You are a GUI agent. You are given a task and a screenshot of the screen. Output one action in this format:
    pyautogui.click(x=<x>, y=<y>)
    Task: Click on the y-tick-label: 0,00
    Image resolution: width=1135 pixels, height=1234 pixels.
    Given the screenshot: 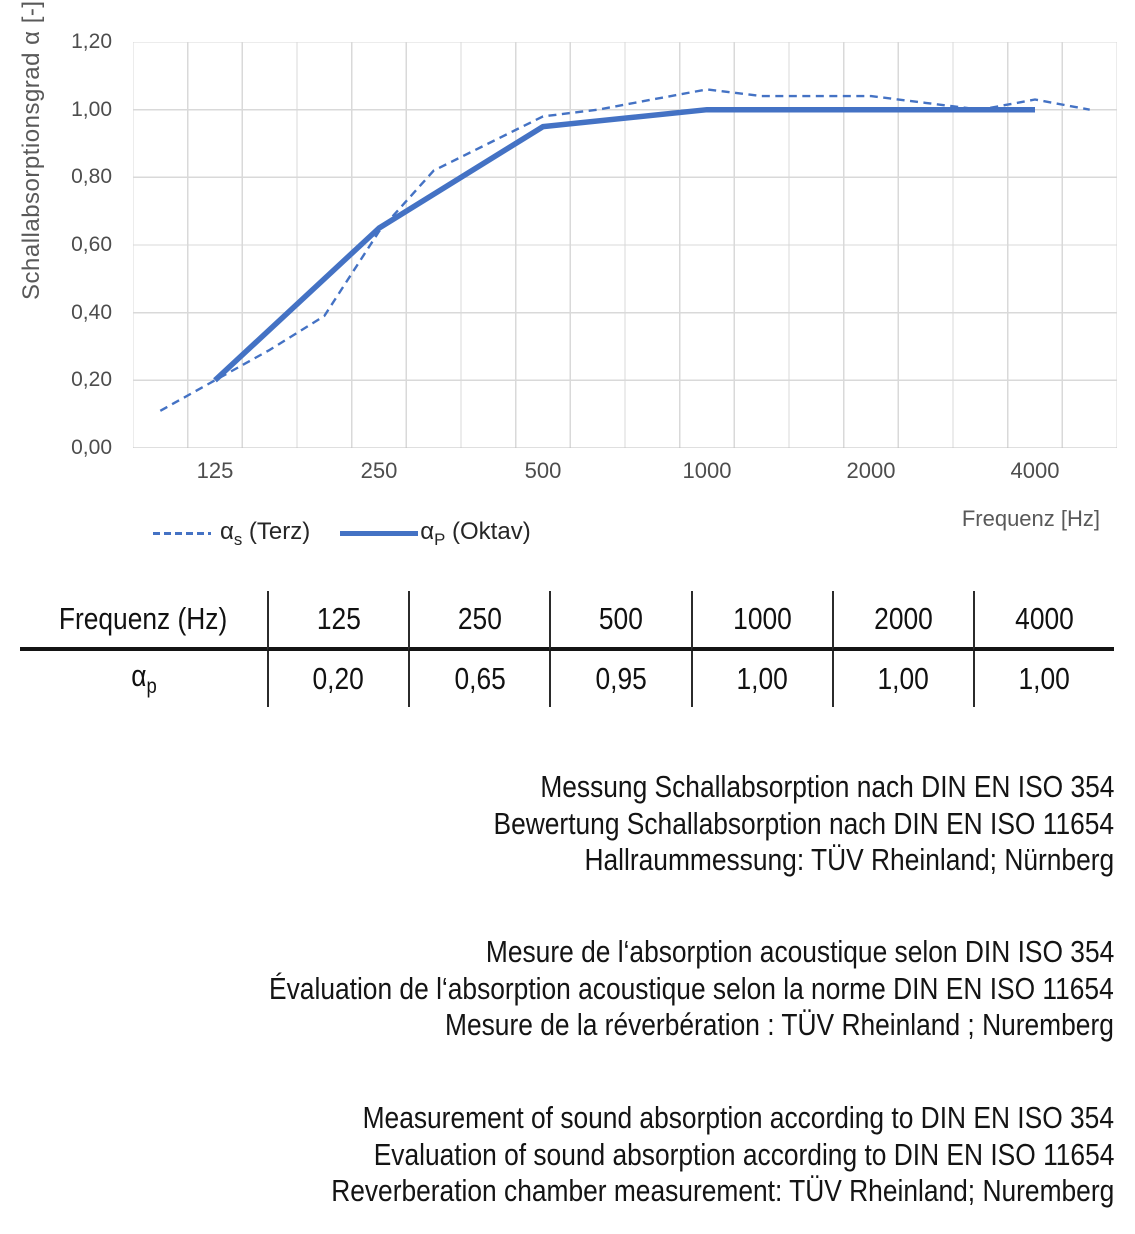 What is the action you would take?
    pyautogui.click(x=91, y=447)
    